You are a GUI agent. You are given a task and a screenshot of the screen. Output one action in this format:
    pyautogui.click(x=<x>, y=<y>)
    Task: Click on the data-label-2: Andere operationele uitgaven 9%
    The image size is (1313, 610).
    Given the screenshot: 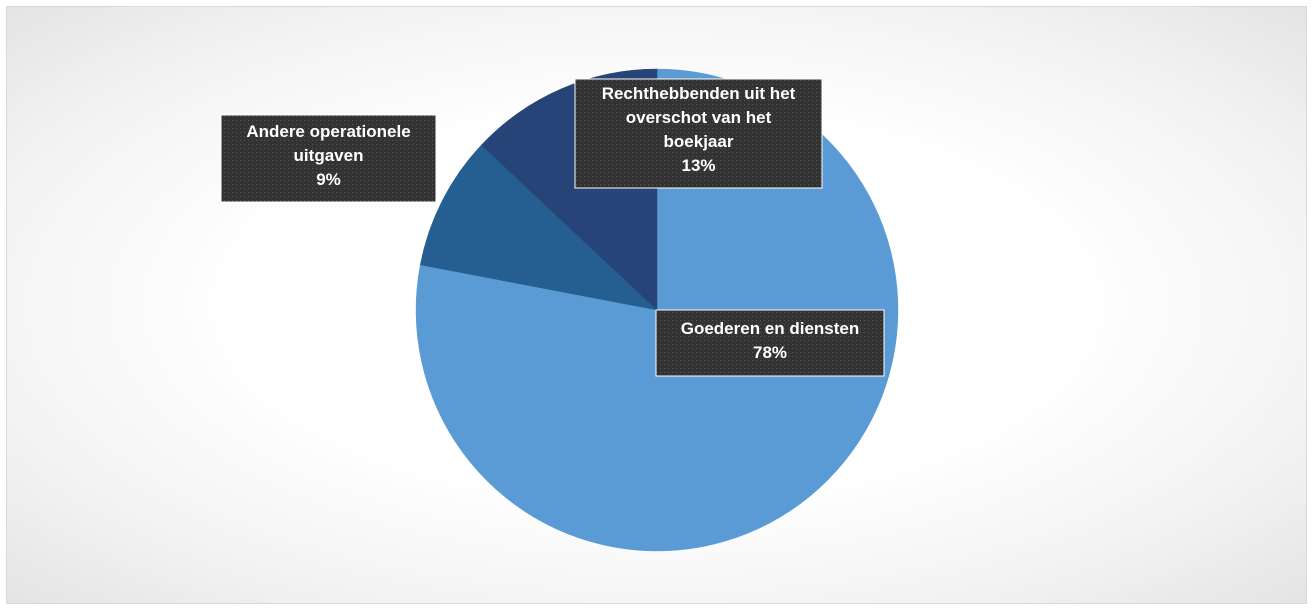 What is the action you would take?
    pyautogui.click(x=328, y=158)
    